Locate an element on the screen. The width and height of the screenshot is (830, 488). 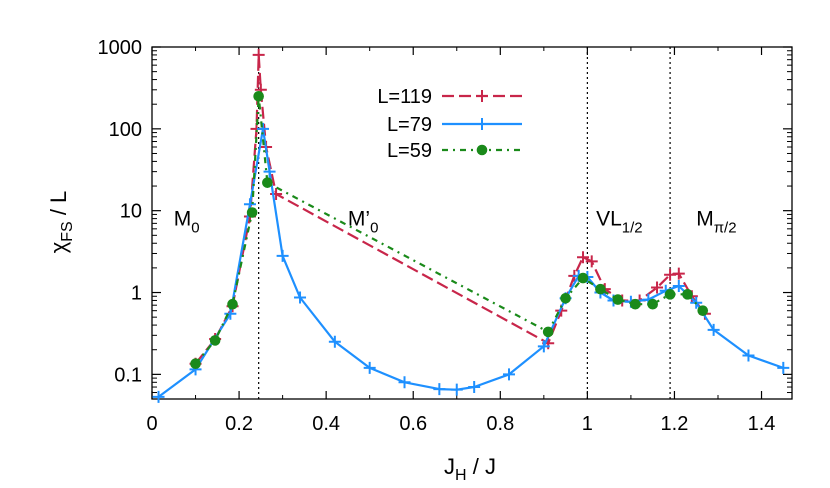
x-tick-label: 0.4 is located at coordinates (326, 424).